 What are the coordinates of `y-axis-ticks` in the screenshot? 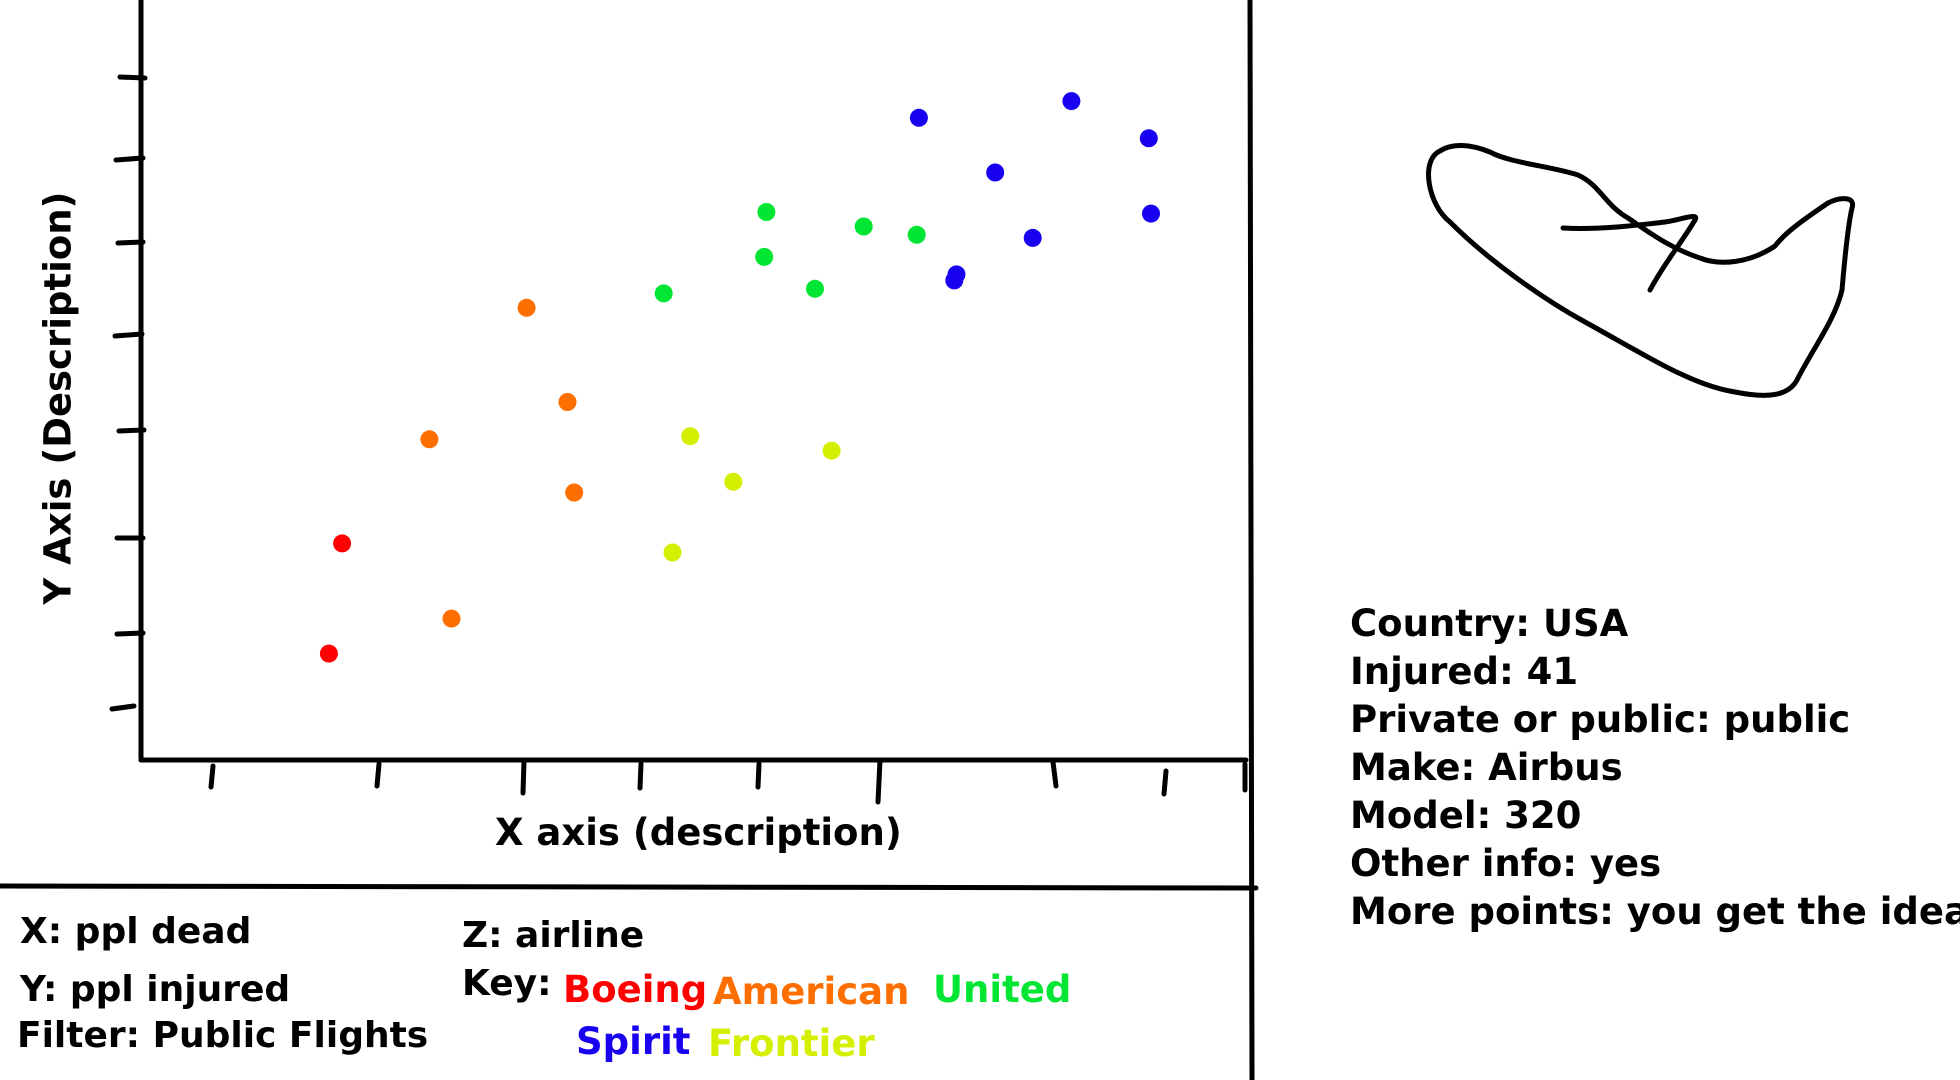 It's located at (128, 393).